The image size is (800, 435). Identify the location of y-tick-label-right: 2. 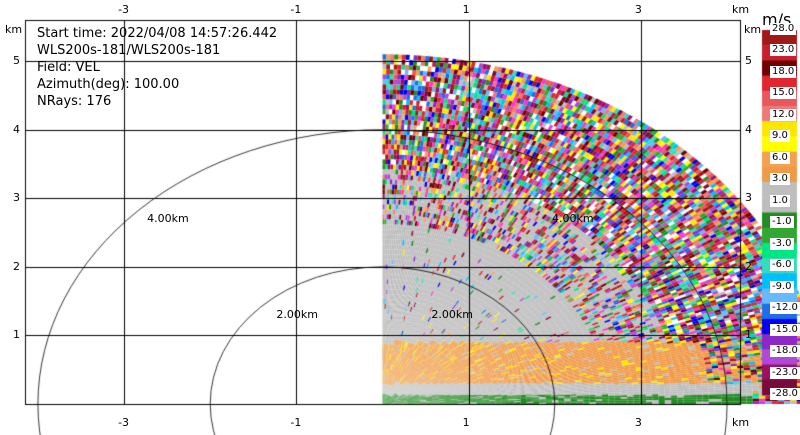
(748, 266).